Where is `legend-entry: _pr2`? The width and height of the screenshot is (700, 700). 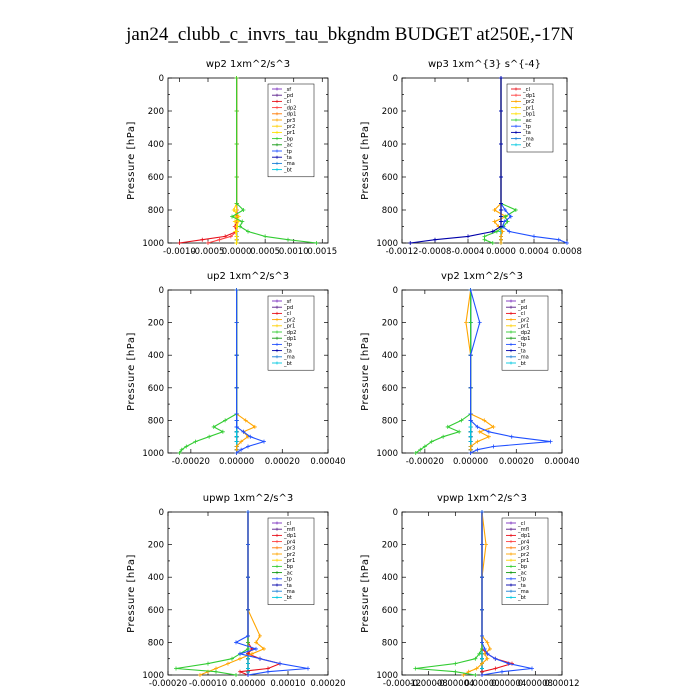
legend-entry: _pr2 is located at coordinates (517, 320).